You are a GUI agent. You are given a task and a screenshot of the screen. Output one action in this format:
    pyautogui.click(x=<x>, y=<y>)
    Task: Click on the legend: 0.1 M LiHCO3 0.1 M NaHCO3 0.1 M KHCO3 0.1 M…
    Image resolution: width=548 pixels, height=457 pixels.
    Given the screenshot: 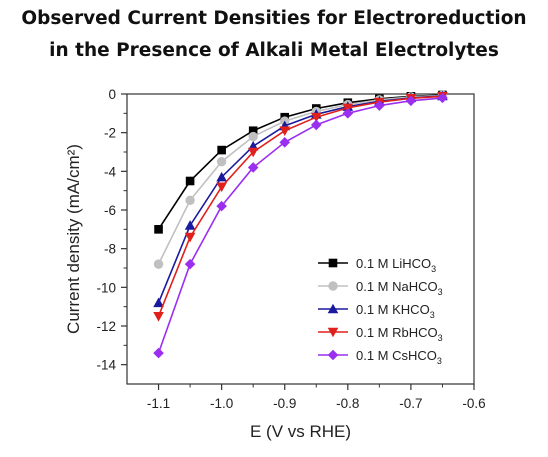 What is the action you would take?
    pyautogui.click(x=380, y=311)
    